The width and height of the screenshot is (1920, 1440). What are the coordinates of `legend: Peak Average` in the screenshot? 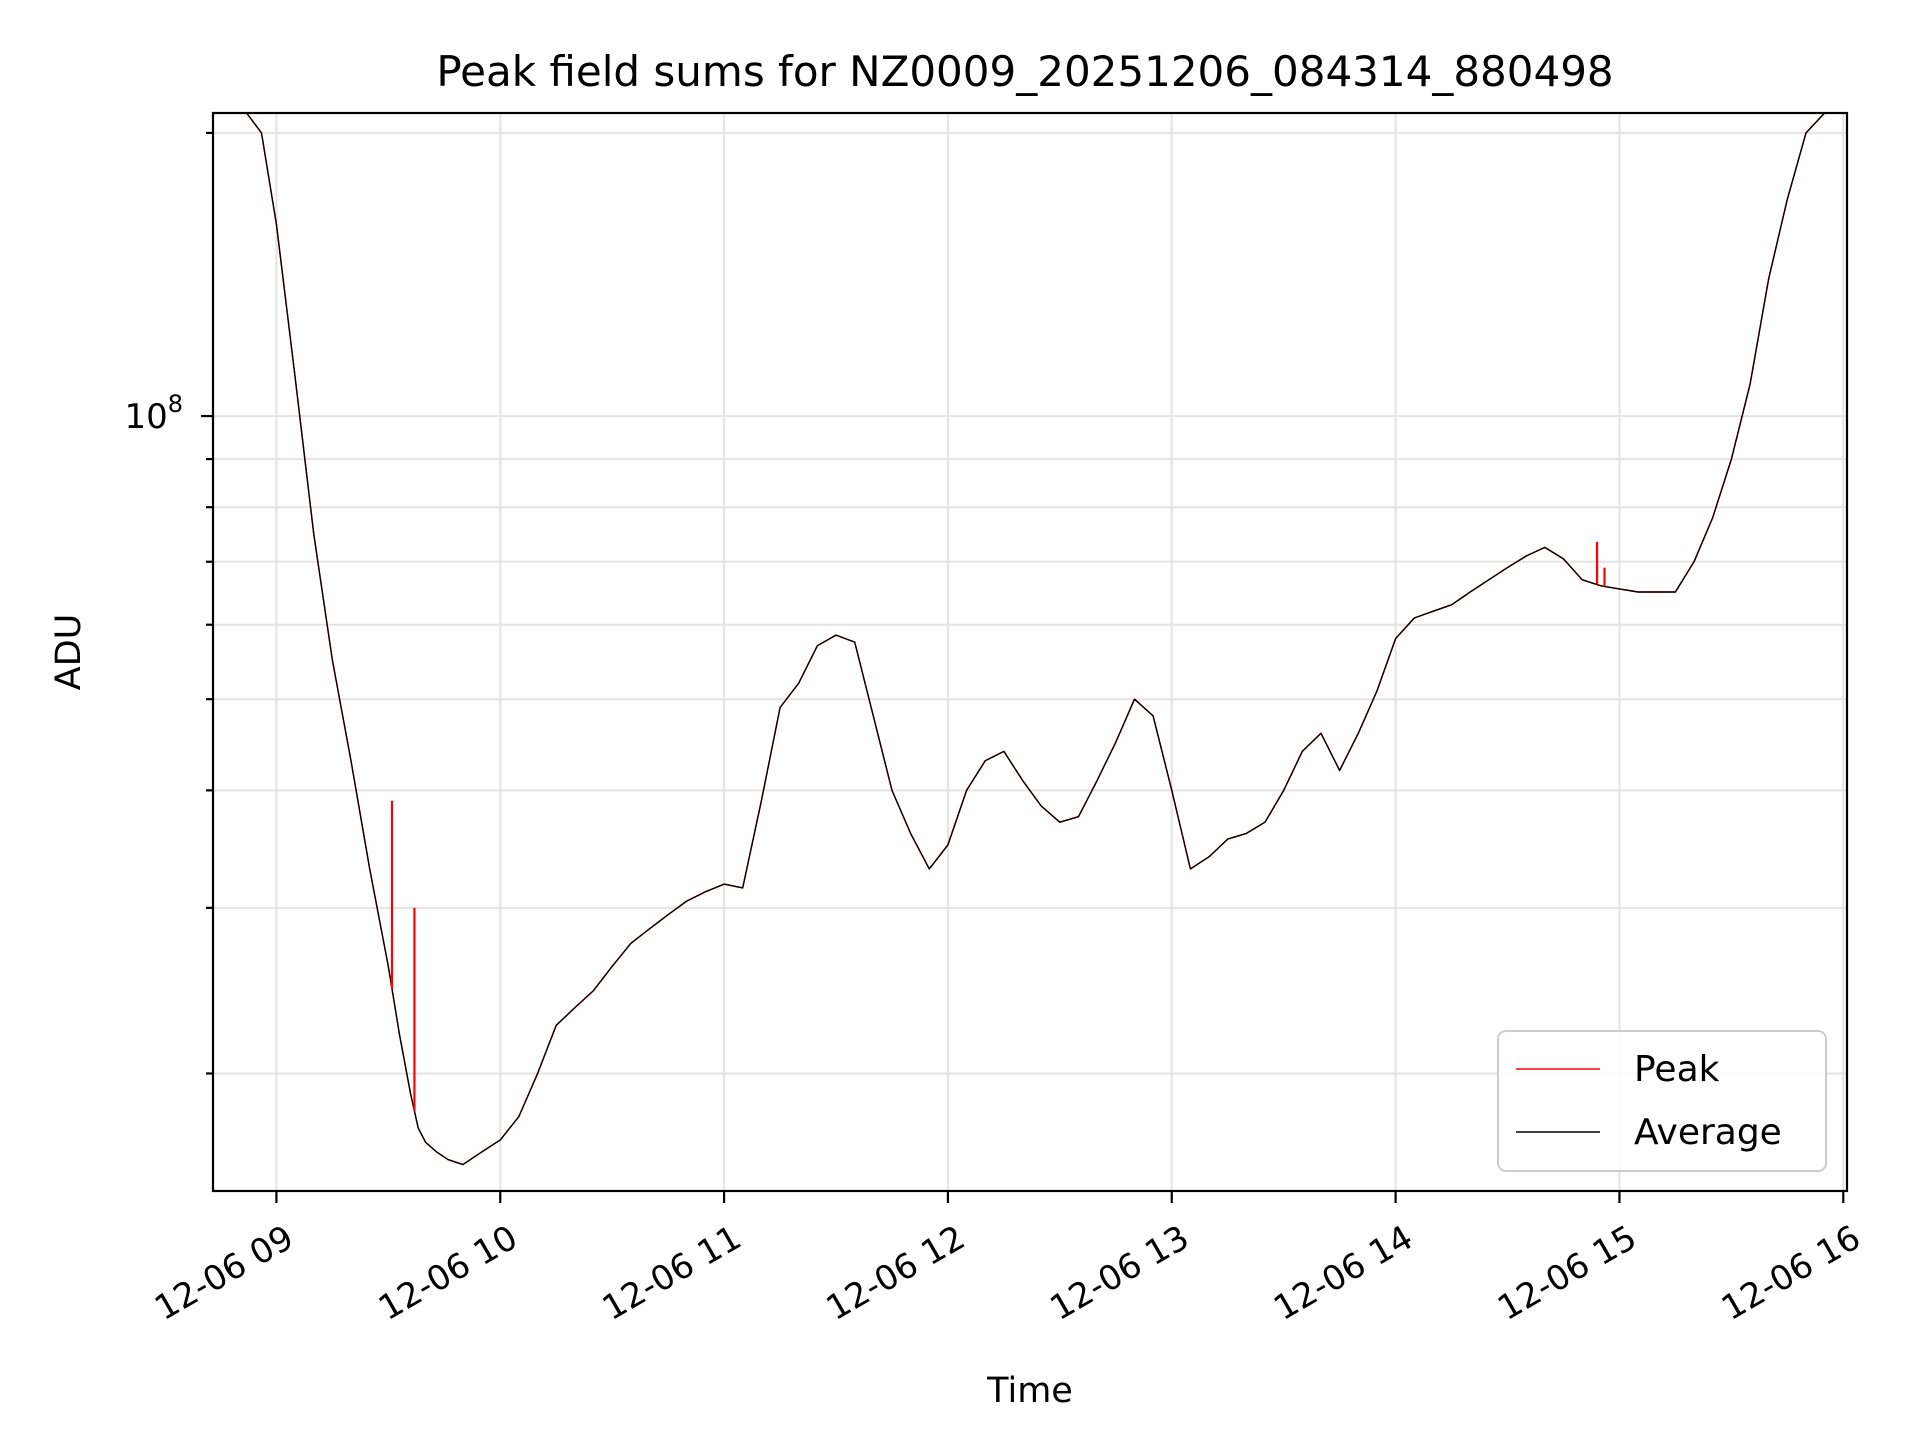 It's located at (1662, 1101).